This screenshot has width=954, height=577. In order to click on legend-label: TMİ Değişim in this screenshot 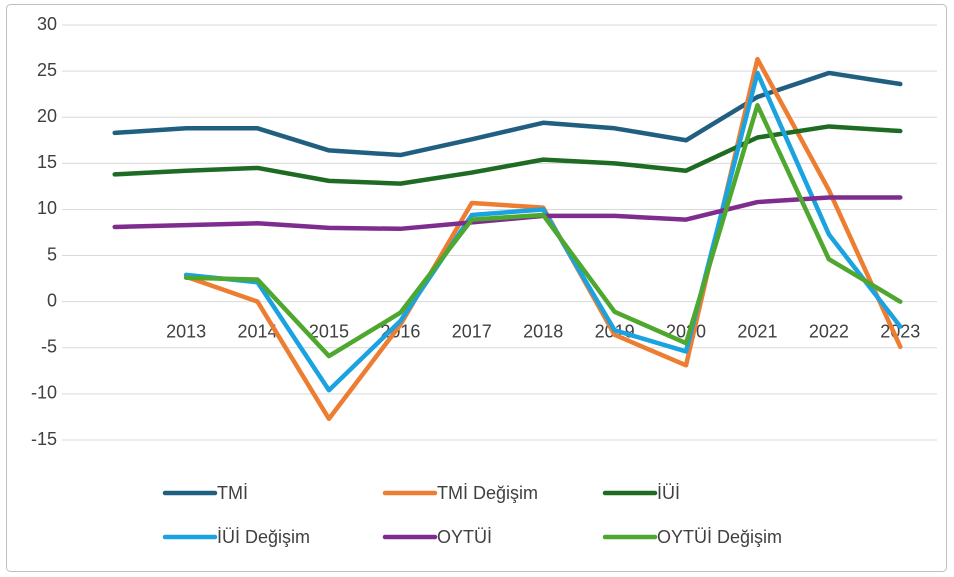, I will do `click(487, 493)`.